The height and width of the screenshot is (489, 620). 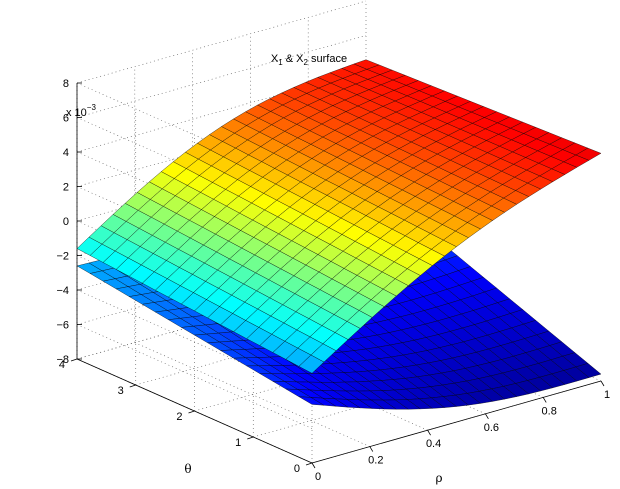 I want to click on z-tick-label: −2, so click(x=62, y=257).